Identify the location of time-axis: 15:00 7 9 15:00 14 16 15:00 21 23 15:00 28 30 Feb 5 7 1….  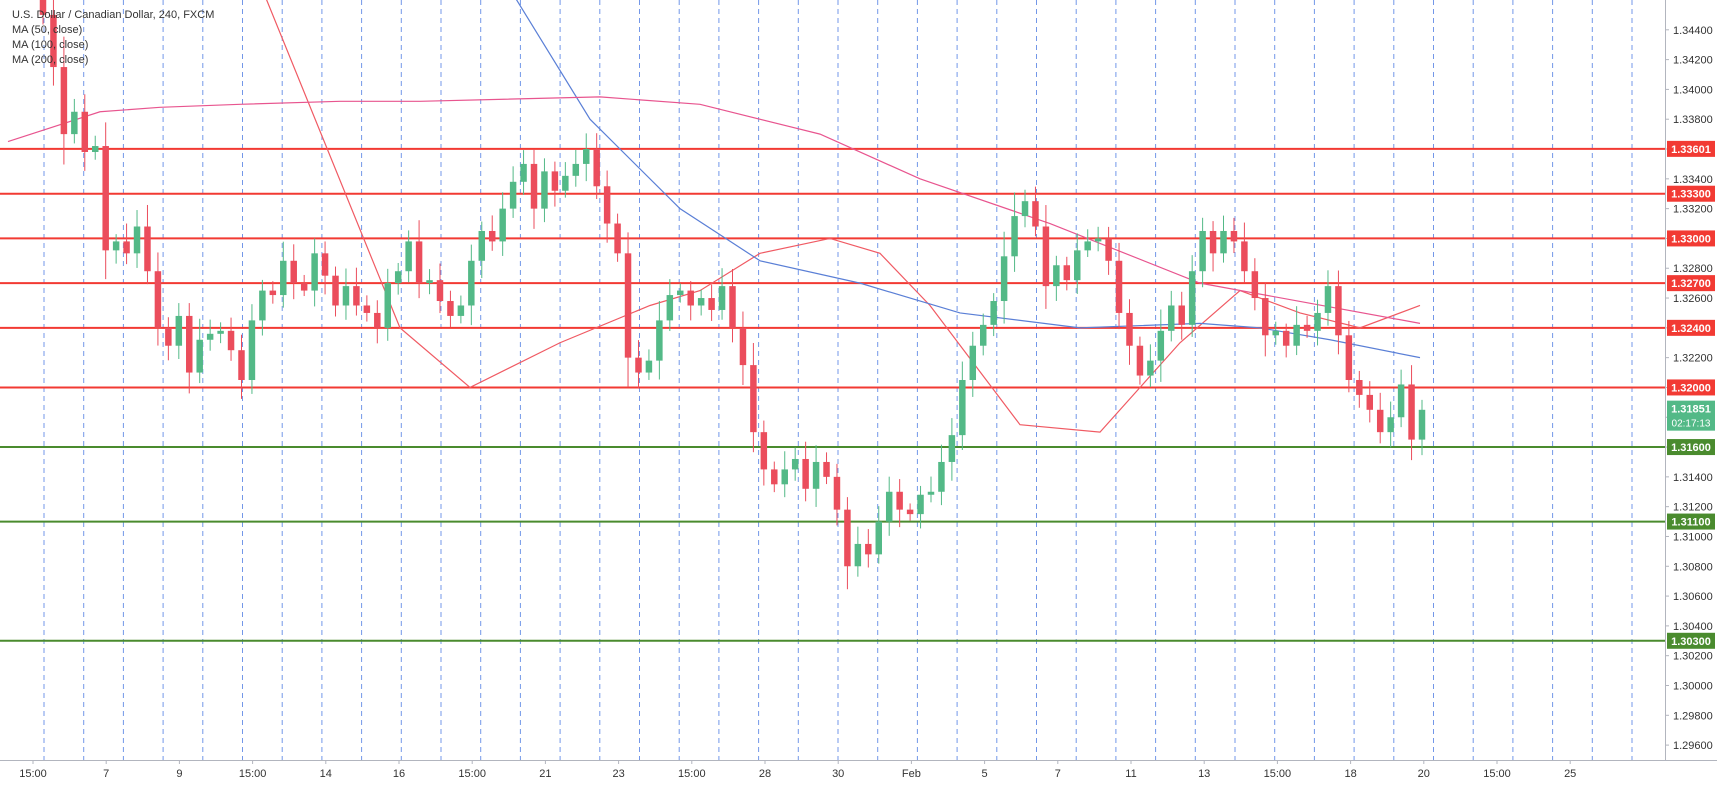
(797, 770).